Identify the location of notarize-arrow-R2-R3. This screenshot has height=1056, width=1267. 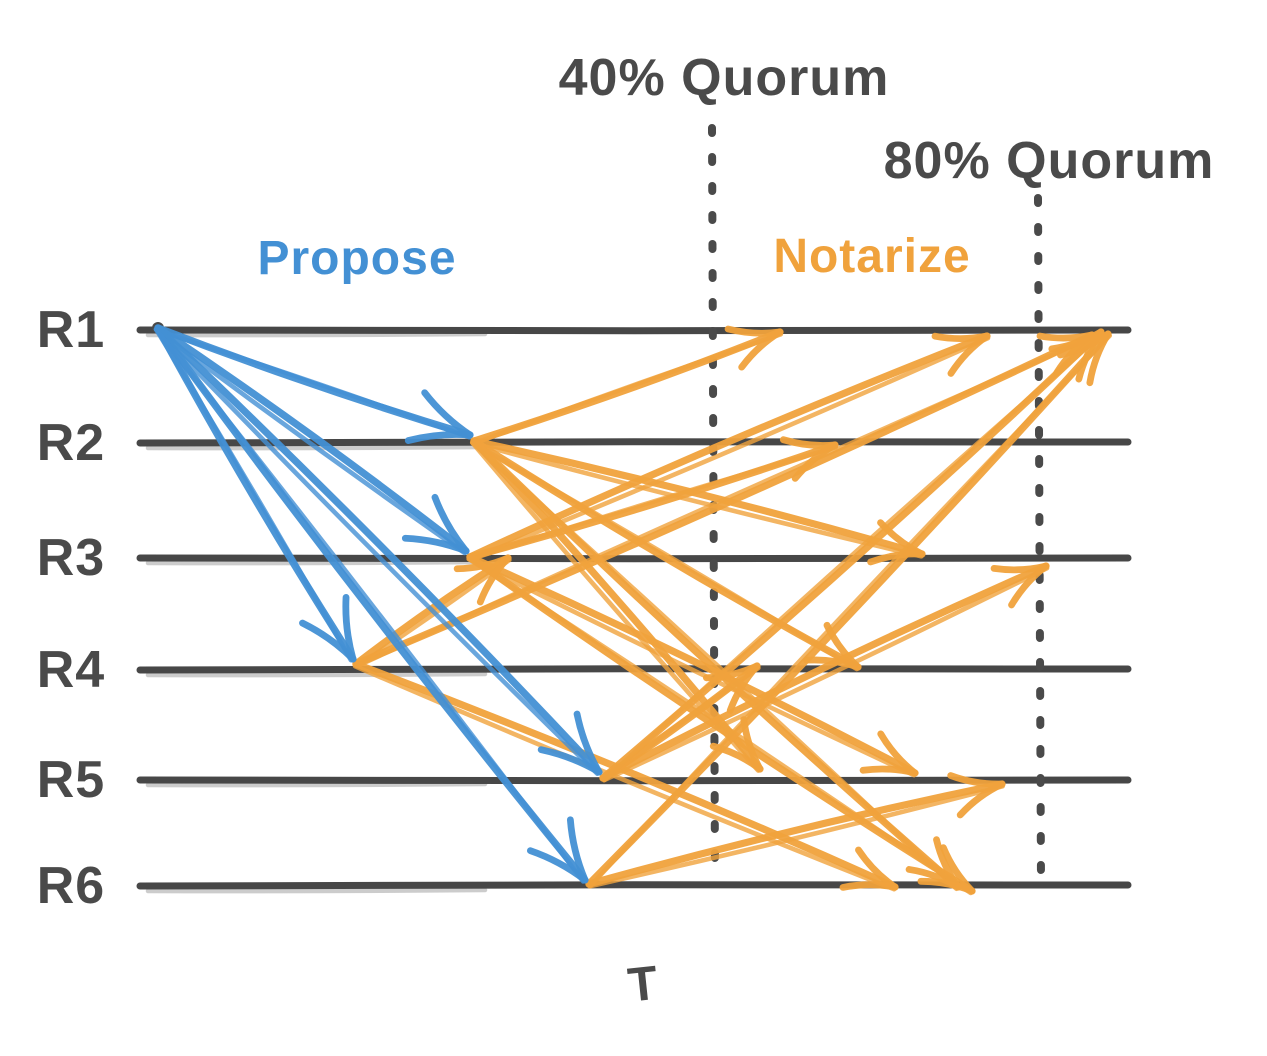
(698, 497).